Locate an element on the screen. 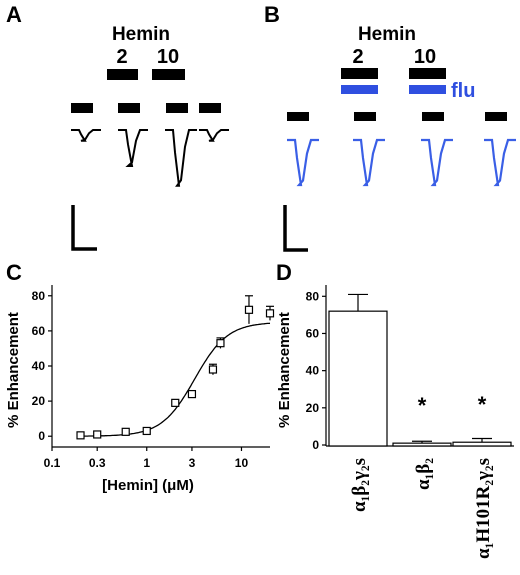  data-points-c is located at coordinates (175, 367).